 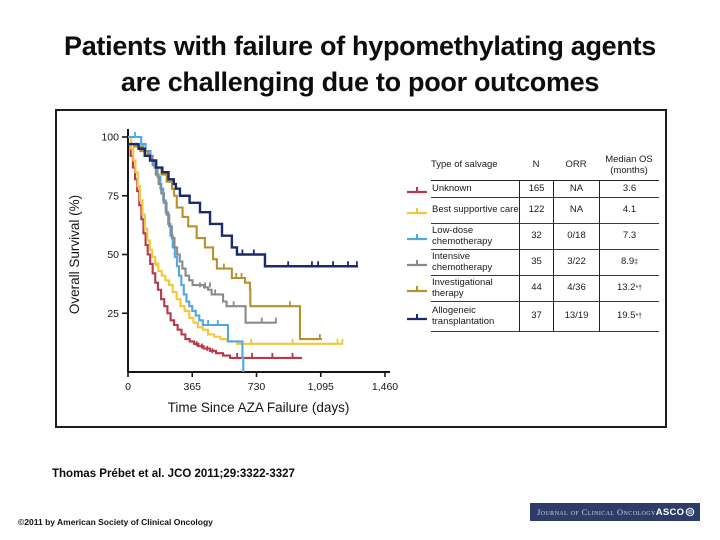 What do you see at coordinates (536, 289) in the screenshot?
I see `row-5-n: 44` at bounding box center [536, 289].